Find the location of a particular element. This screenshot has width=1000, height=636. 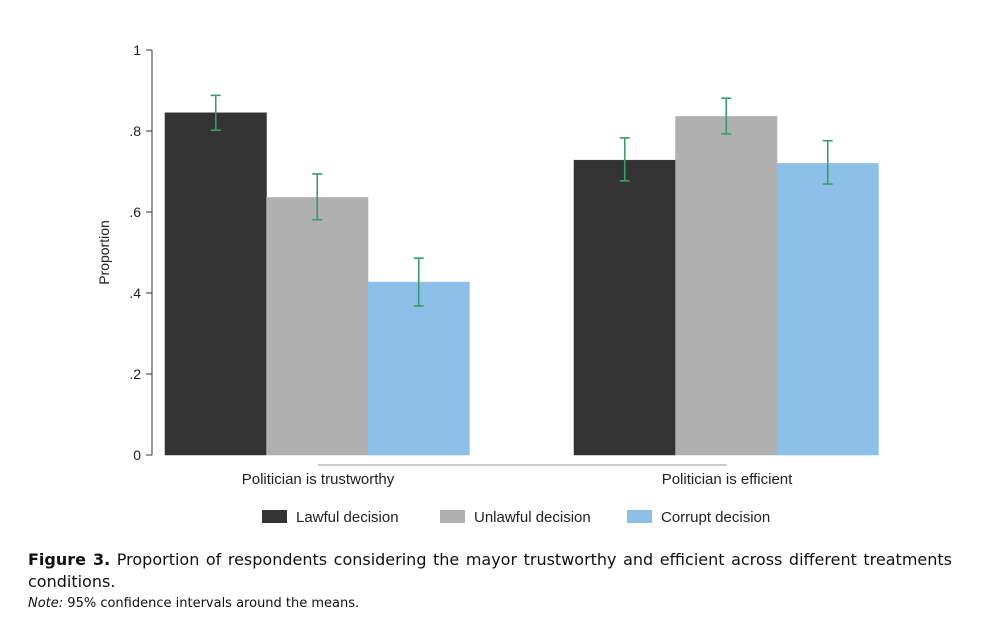

legend-item-corrupt: Corrupt decision is located at coordinates (698, 517).